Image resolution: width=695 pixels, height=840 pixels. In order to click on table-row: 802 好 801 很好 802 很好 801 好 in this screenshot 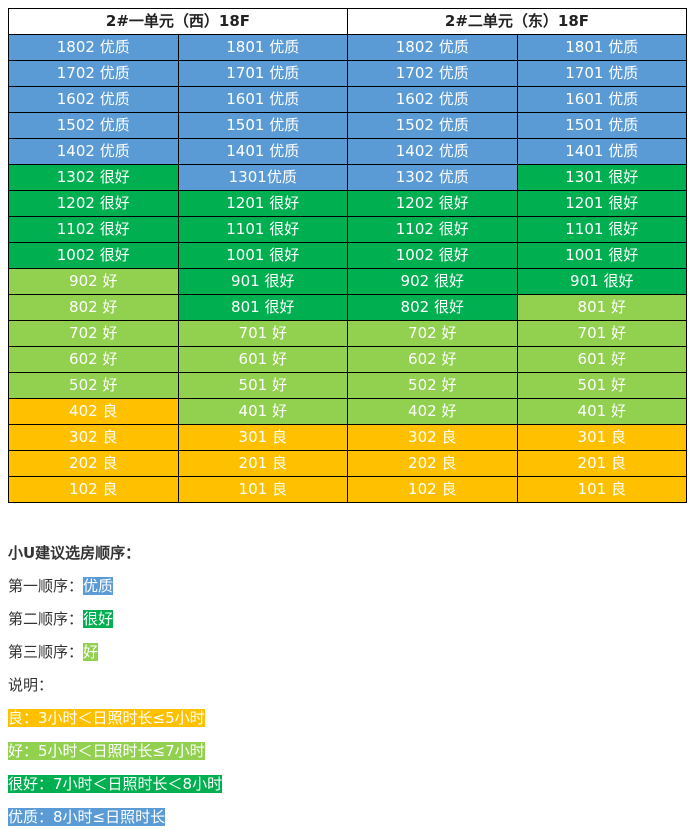, I will do `click(347, 307)`.